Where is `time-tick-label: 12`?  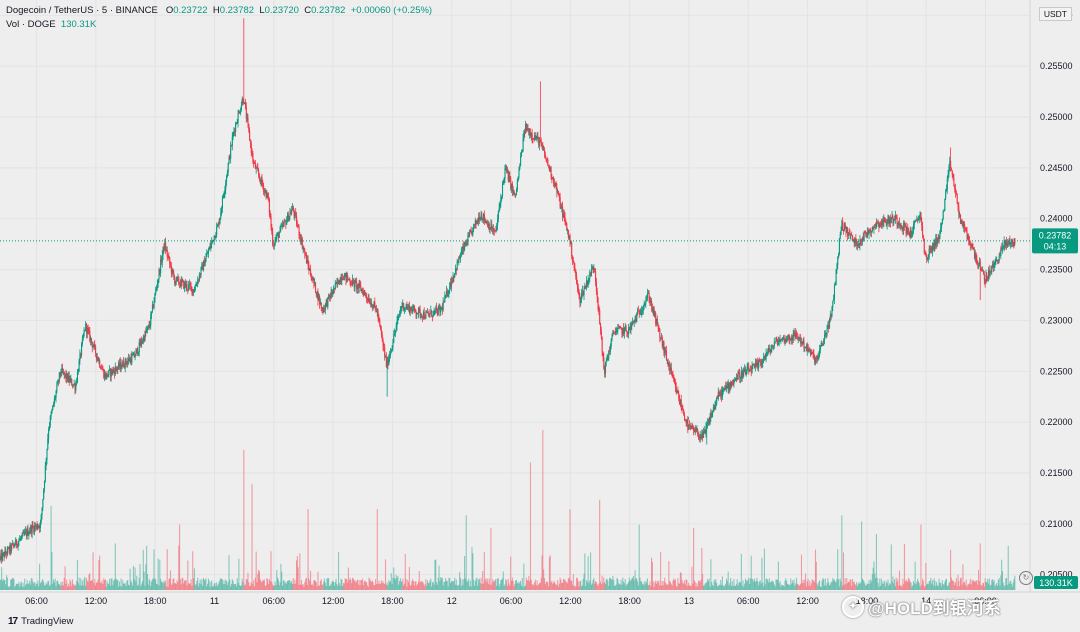
time-tick-label: 12 is located at coordinates (452, 601).